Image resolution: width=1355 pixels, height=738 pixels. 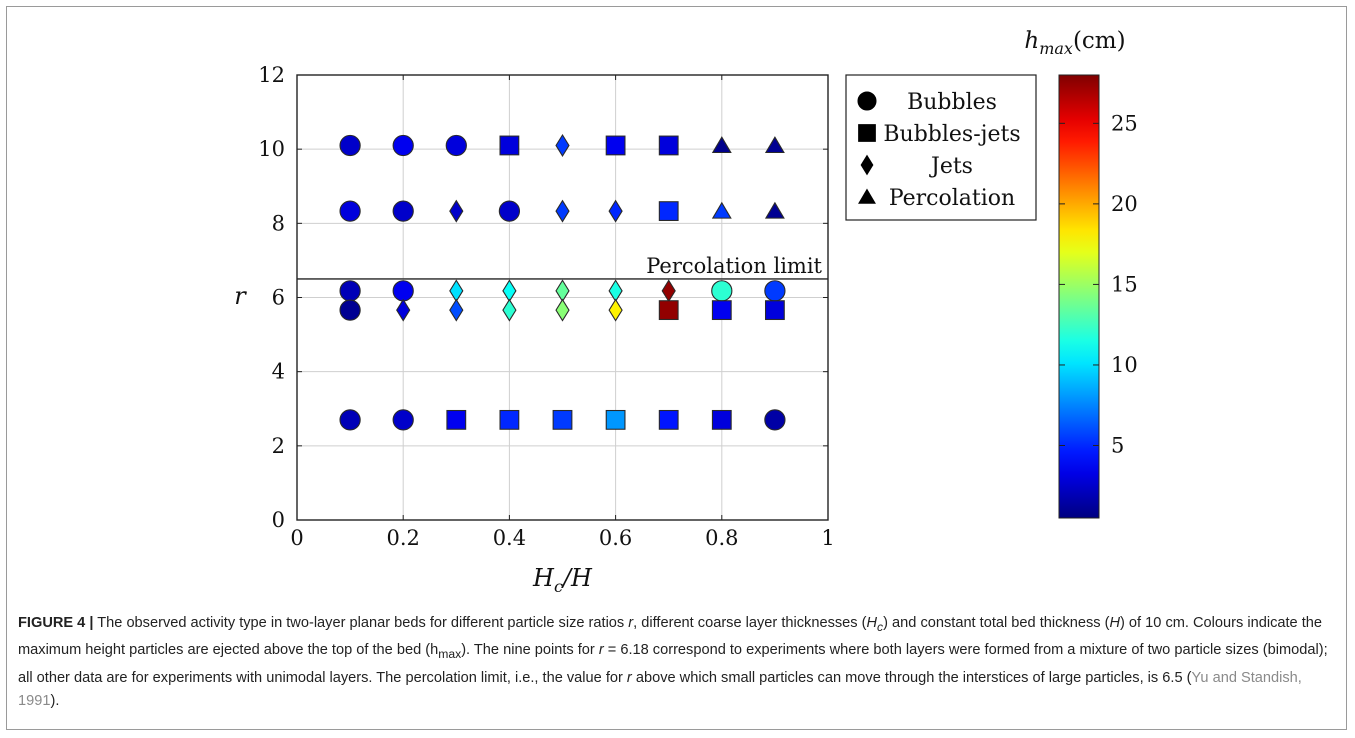 I want to click on y-tick-label: 6, so click(x=278, y=298).